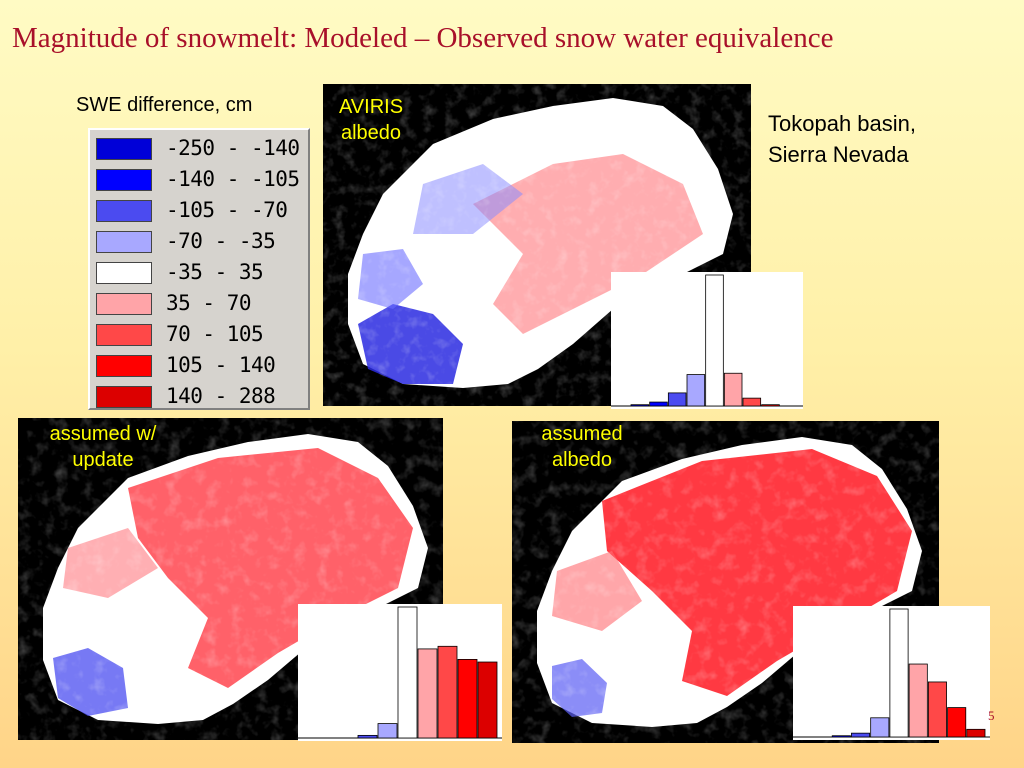 The image size is (1024, 768). I want to click on label-update-line2: update, so click(103, 460).